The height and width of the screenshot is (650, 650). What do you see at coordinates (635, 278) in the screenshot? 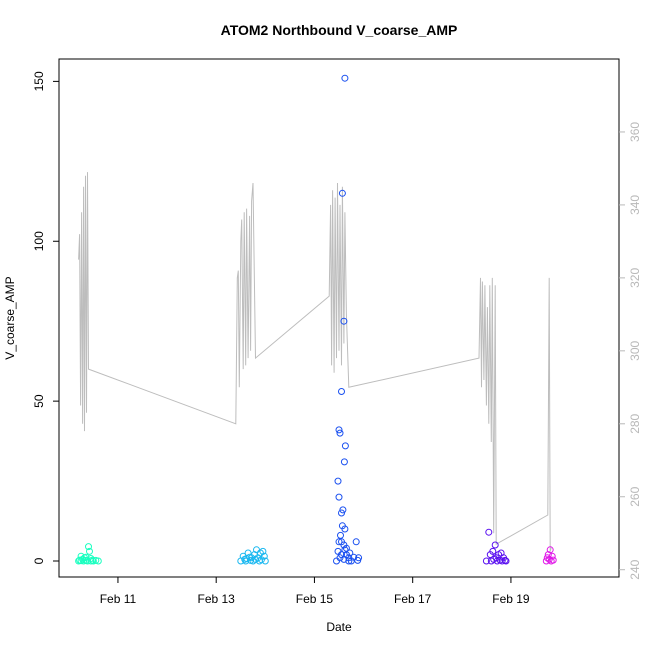
I see `y-right-tick-label: 320` at bounding box center [635, 278].